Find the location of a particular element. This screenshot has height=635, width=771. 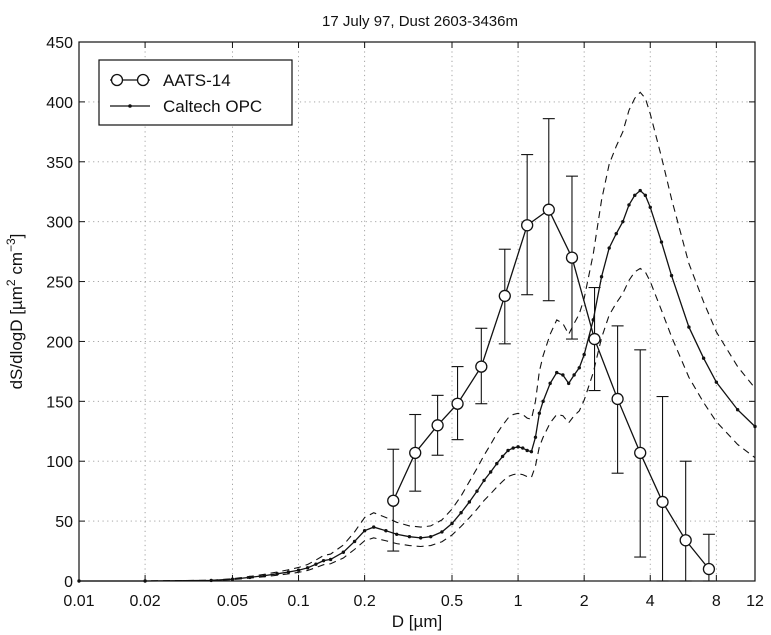

y-tick-label: 250 is located at coordinates (59, 283).